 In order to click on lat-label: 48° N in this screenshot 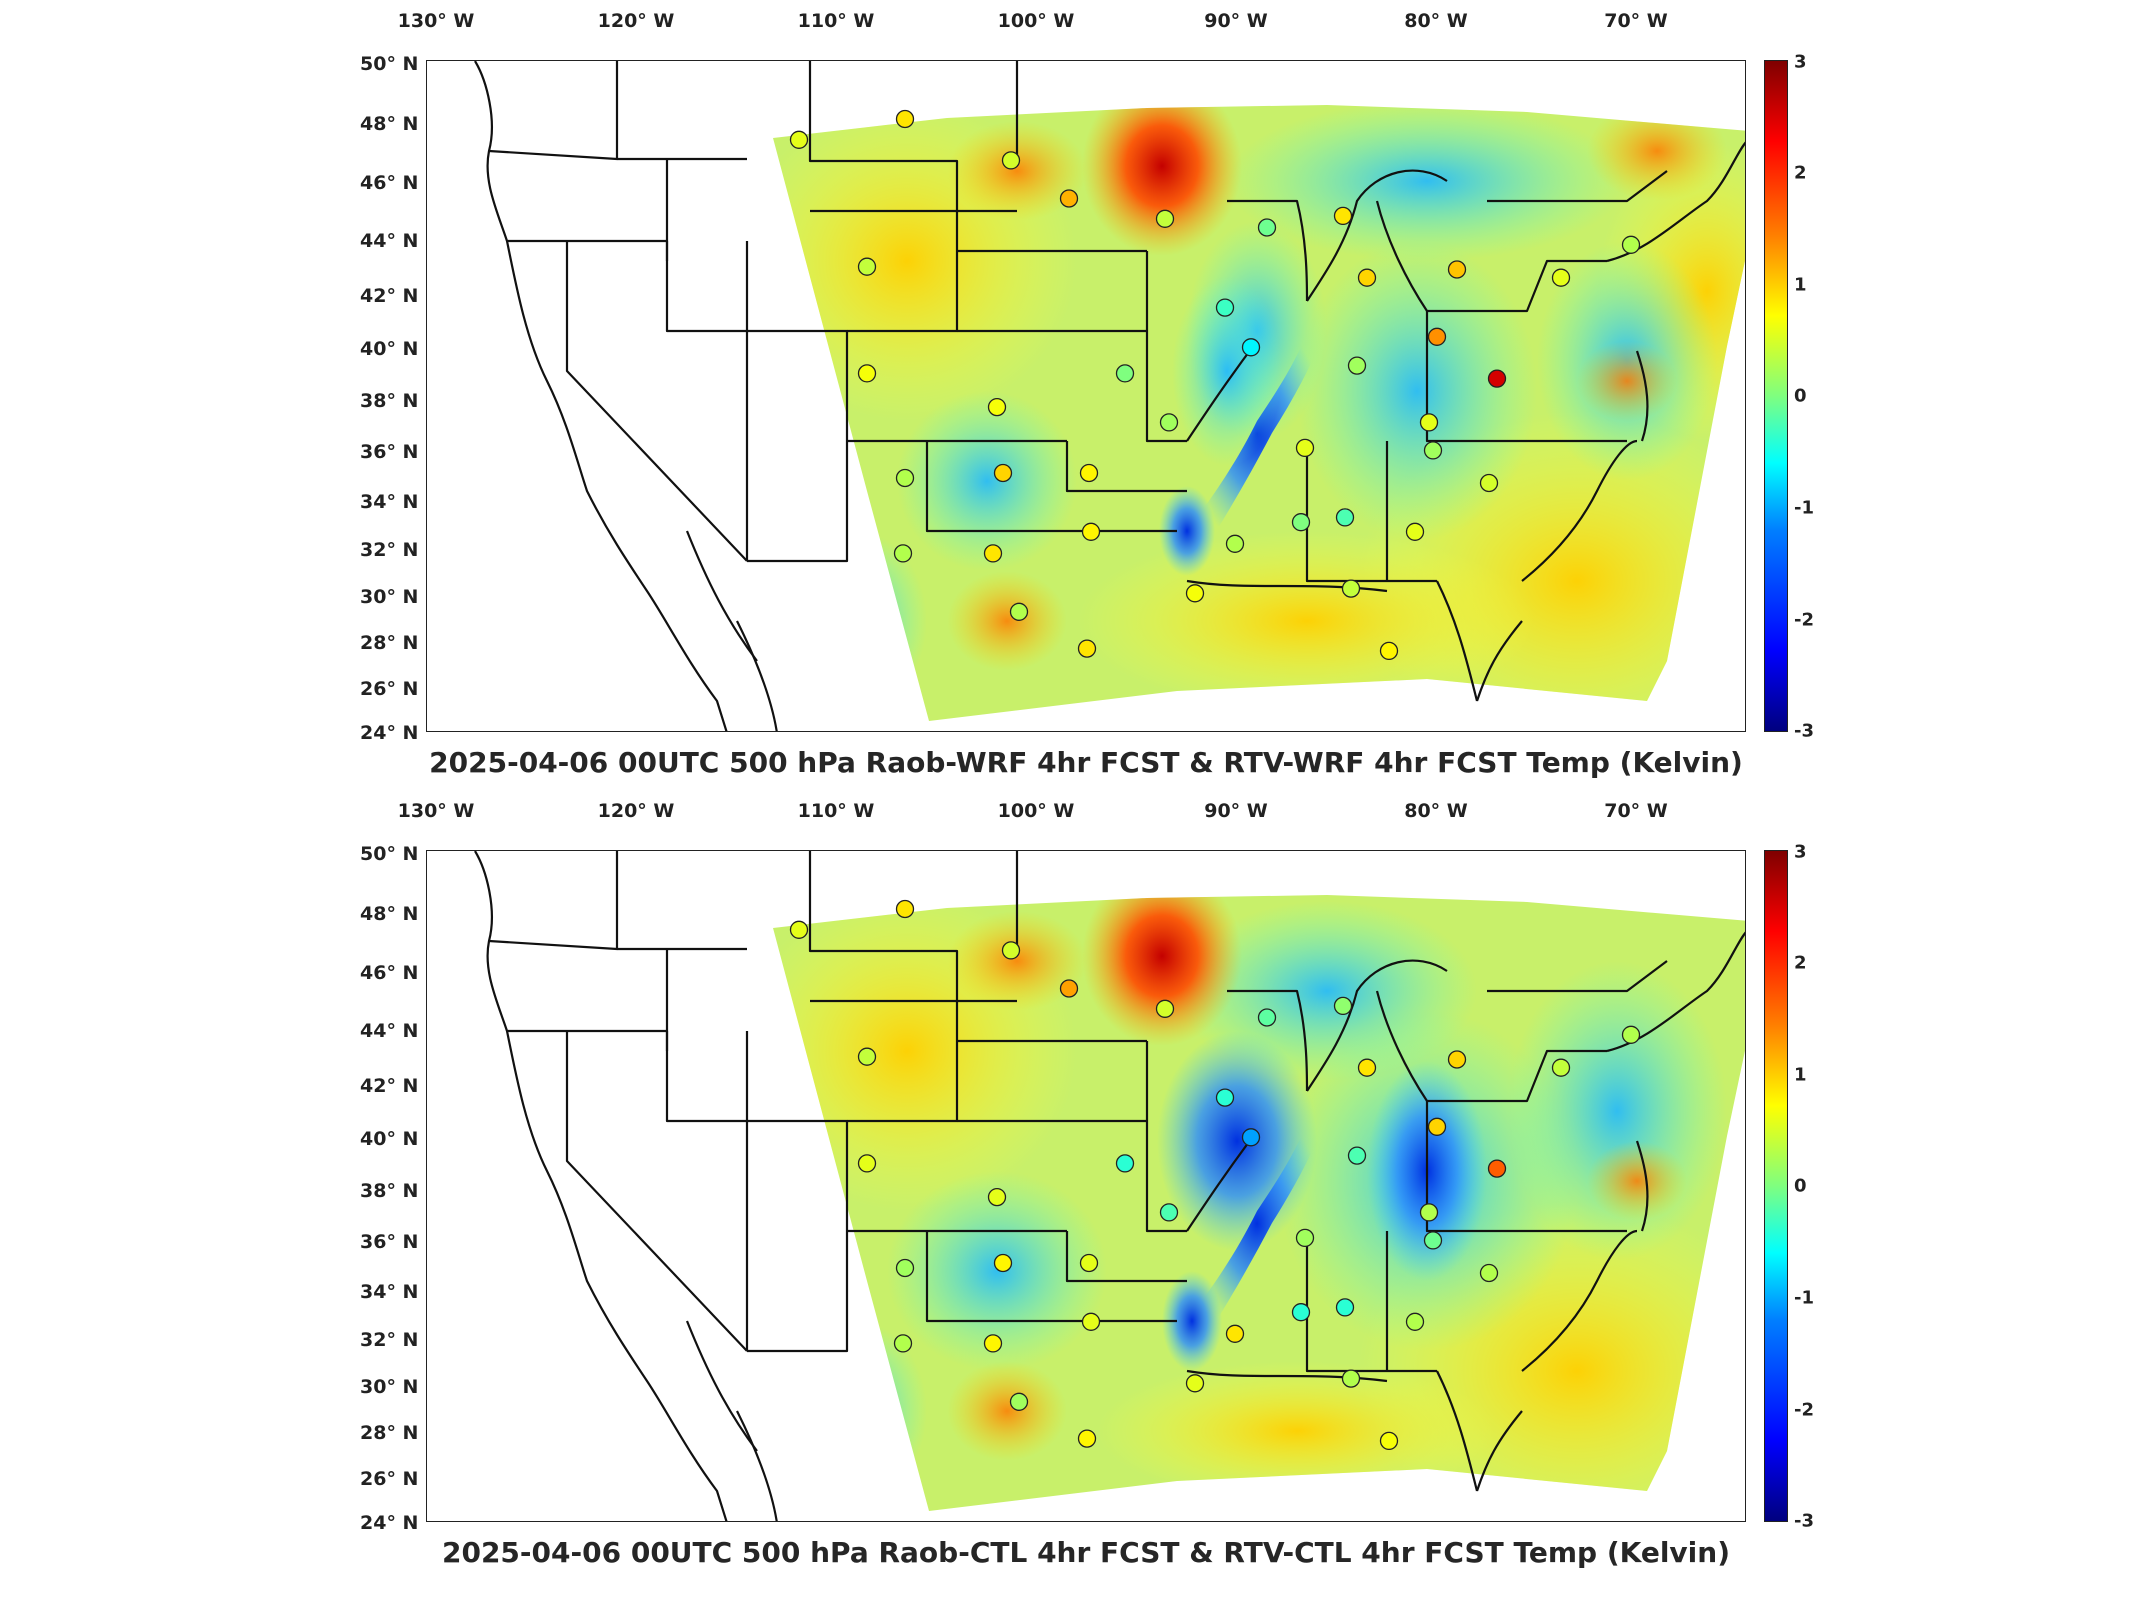, I will do `click(389, 914)`.